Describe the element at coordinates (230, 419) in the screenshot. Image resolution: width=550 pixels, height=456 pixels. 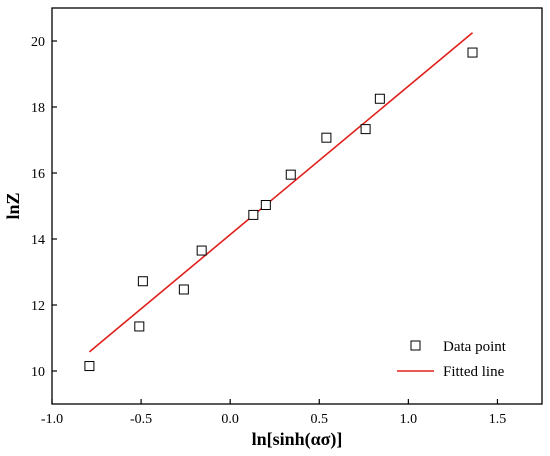
I see `x-tick-label: 0.0` at that location.